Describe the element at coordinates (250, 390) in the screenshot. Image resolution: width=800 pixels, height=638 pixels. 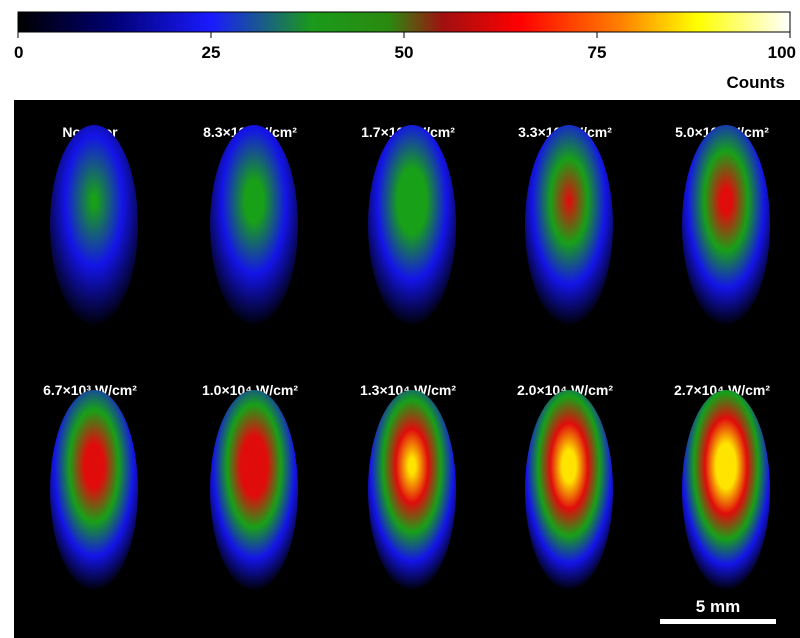
I see `panel-label: 1.0×10⁴ W/cm²` at that location.